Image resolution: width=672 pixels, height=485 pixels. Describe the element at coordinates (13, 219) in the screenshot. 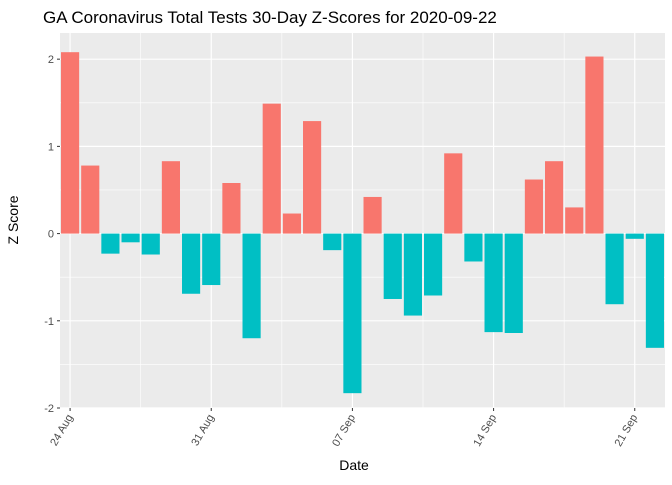

I see `y-axis-title: Z Score` at that location.